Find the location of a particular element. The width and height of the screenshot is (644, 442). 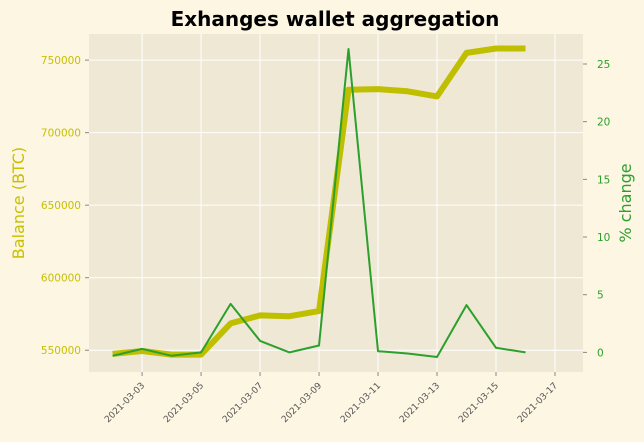

chart-title: Exhanges wallet aggregation is located at coordinates (335, 19).